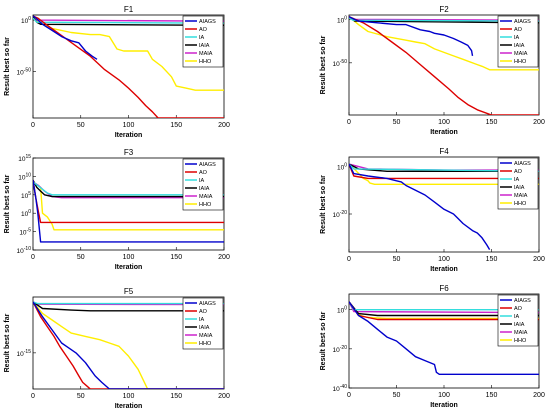  Describe the element at coordinates (340, 388) in the screenshot. I see `y-tick-label: 10⁻⁴⁰` at that location.